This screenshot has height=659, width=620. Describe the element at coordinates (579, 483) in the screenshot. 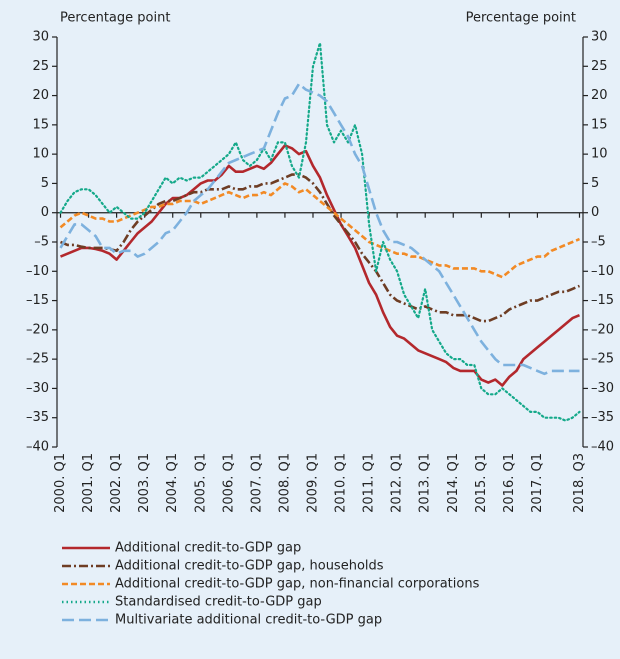

I see `x-tick-label: 2018. Q3` at that location.